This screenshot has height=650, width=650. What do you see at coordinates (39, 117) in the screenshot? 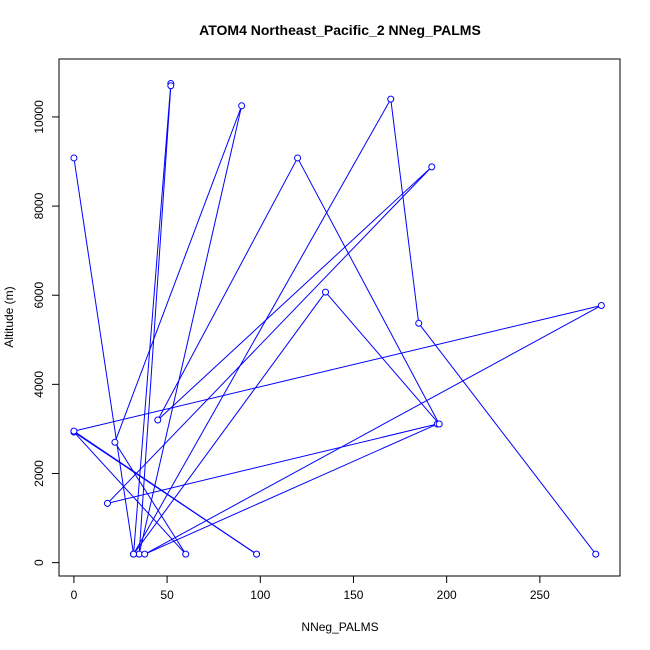
I see `y-tick-label: 10000` at bounding box center [39, 117].